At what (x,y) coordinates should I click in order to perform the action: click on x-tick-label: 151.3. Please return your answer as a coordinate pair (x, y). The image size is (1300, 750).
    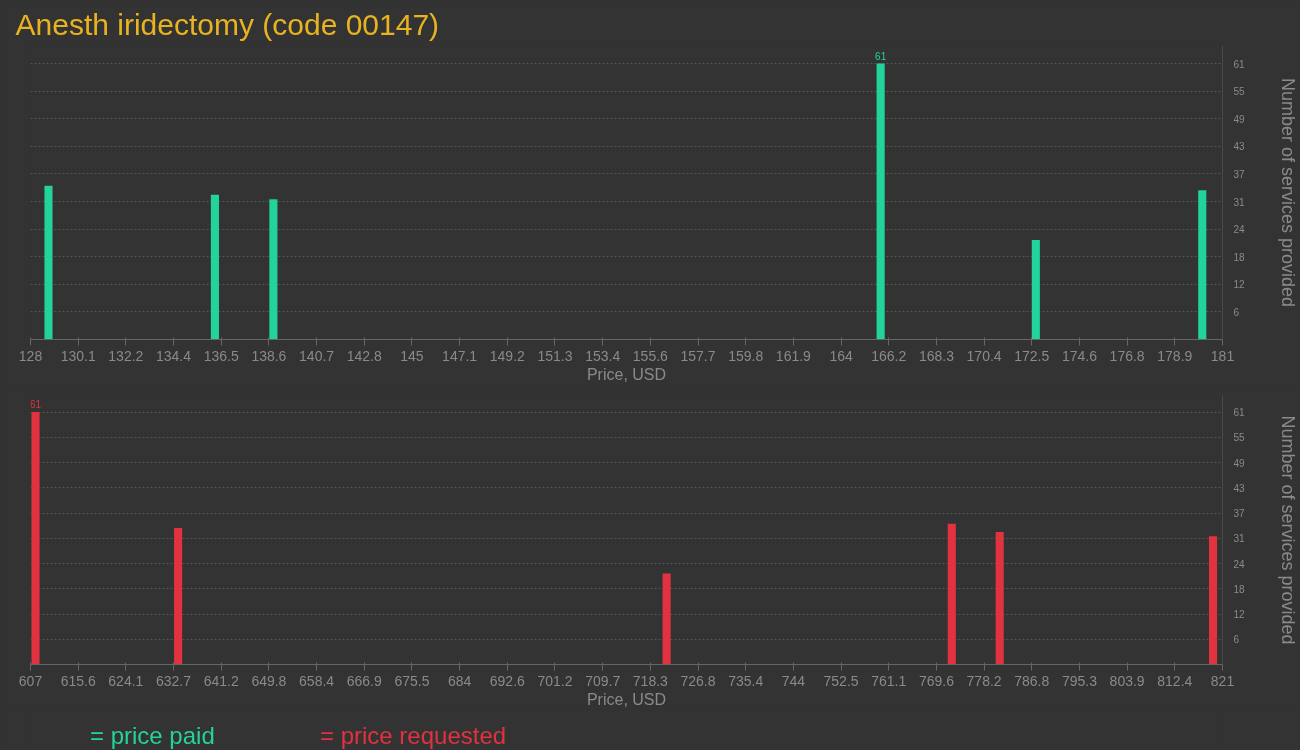
    Looking at the image, I should click on (555, 355).